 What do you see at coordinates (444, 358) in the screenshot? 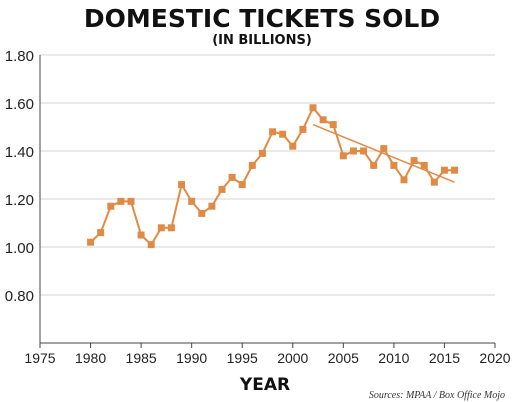
I see `x-tick-label: 2015` at bounding box center [444, 358].